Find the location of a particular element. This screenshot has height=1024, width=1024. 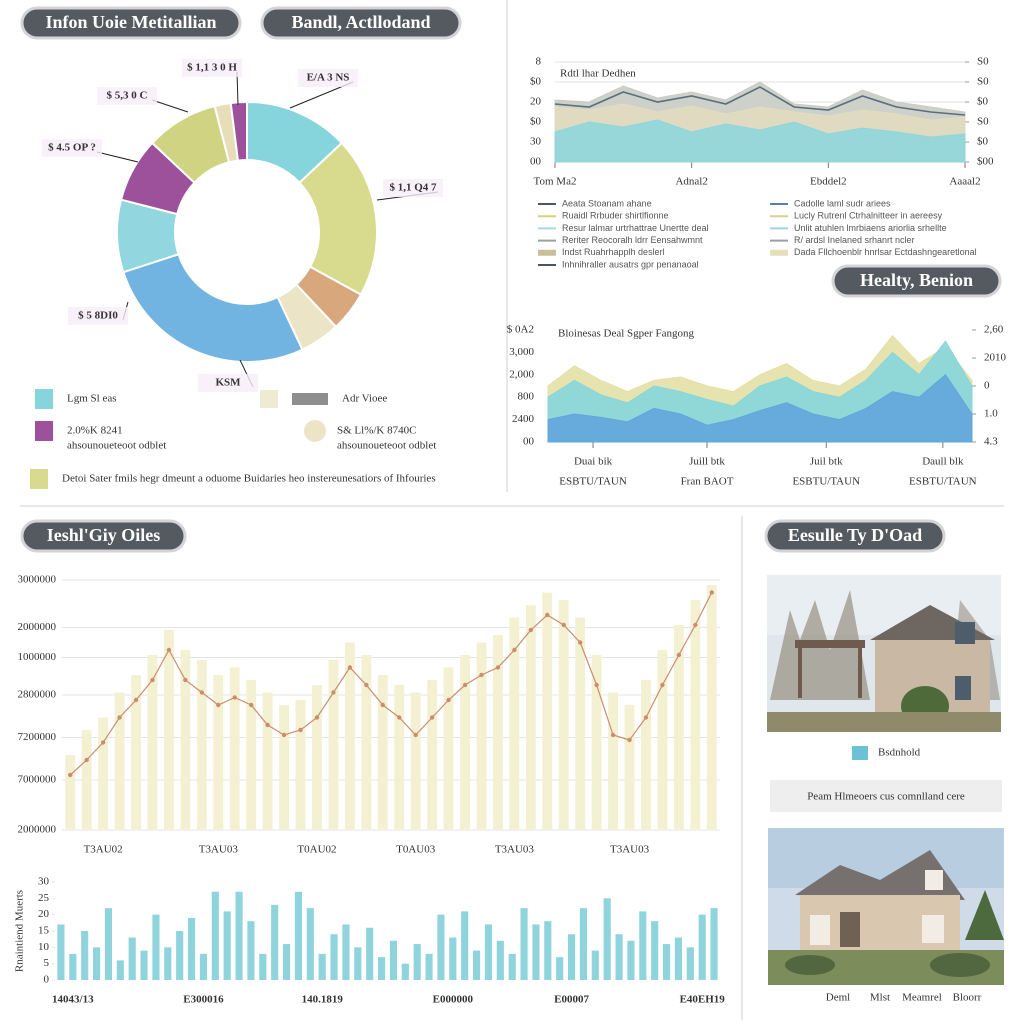

y-tick-label: 3000000 is located at coordinates (37, 580).